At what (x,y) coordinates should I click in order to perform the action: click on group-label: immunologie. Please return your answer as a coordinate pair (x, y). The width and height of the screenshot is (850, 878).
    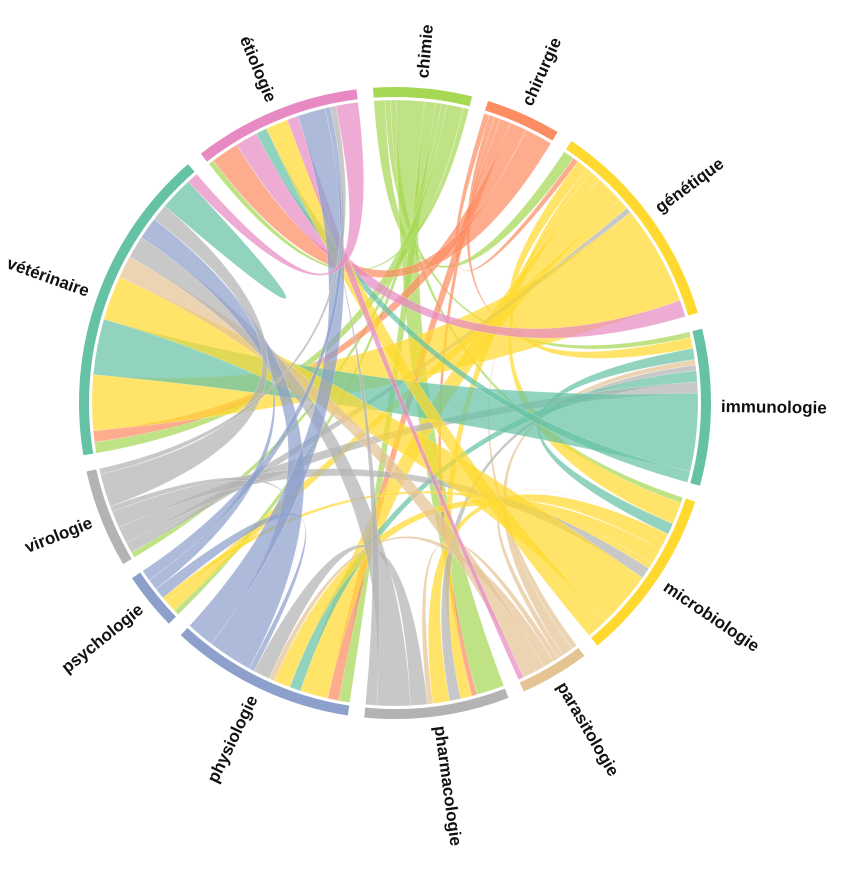
    Looking at the image, I should click on (774, 407).